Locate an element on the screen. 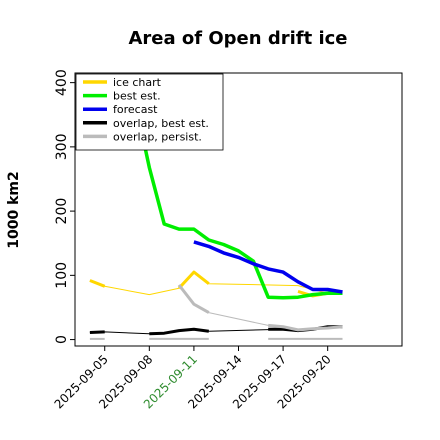  legend-label-3: forecast is located at coordinates (135, 109).